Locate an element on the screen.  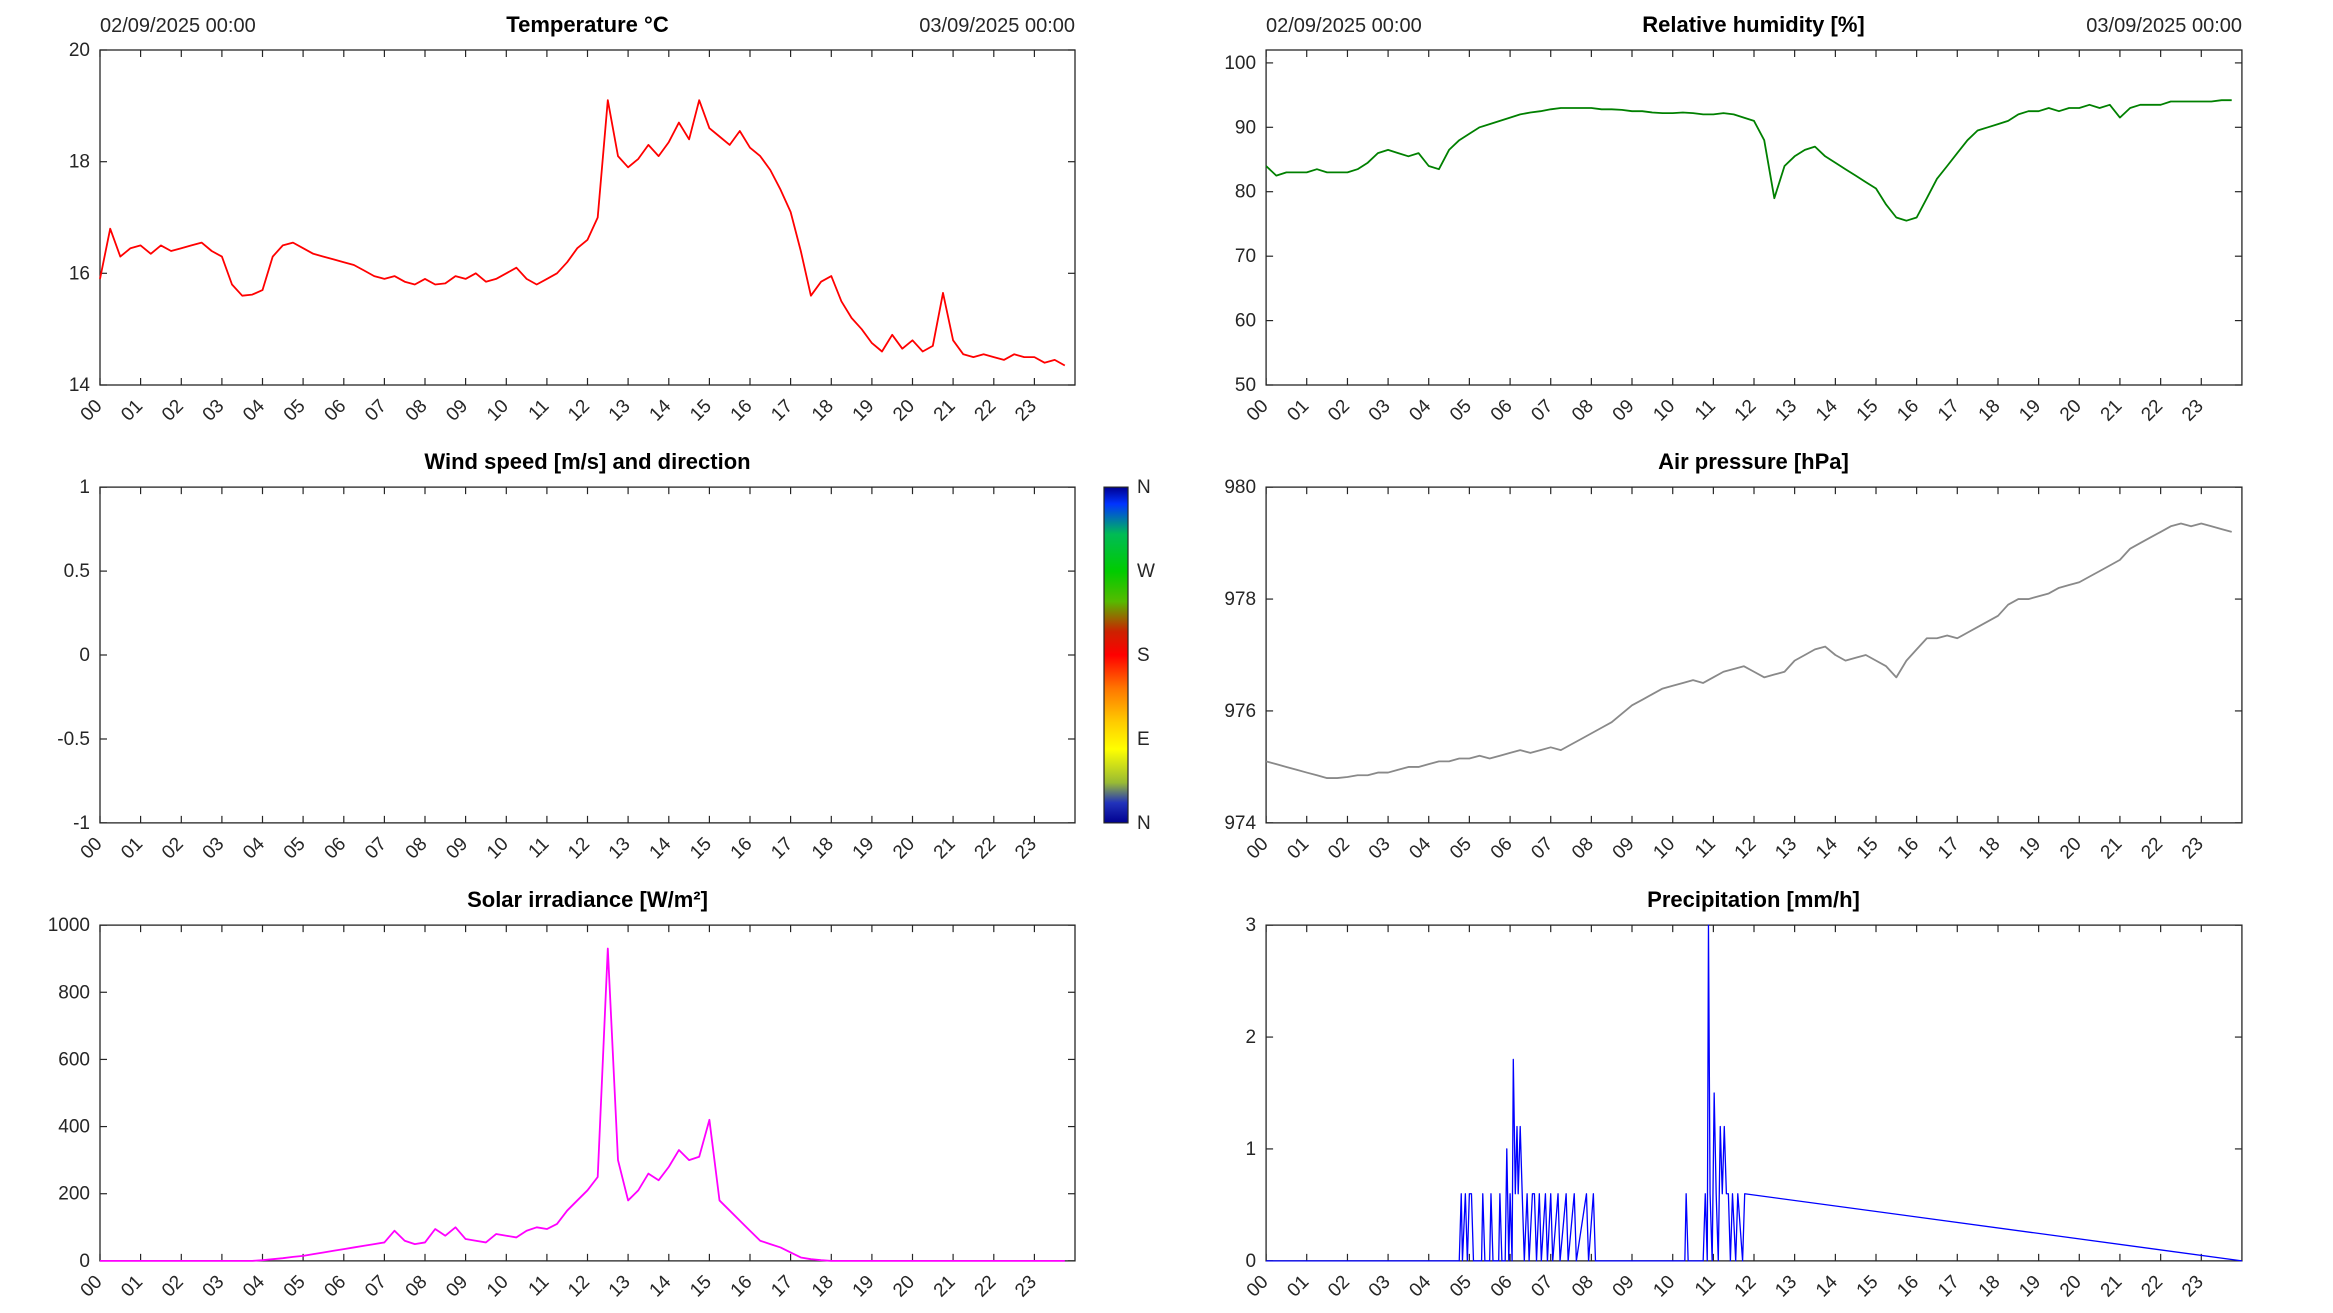
y-tick-label: 14 is located at coordinates (80, 385).